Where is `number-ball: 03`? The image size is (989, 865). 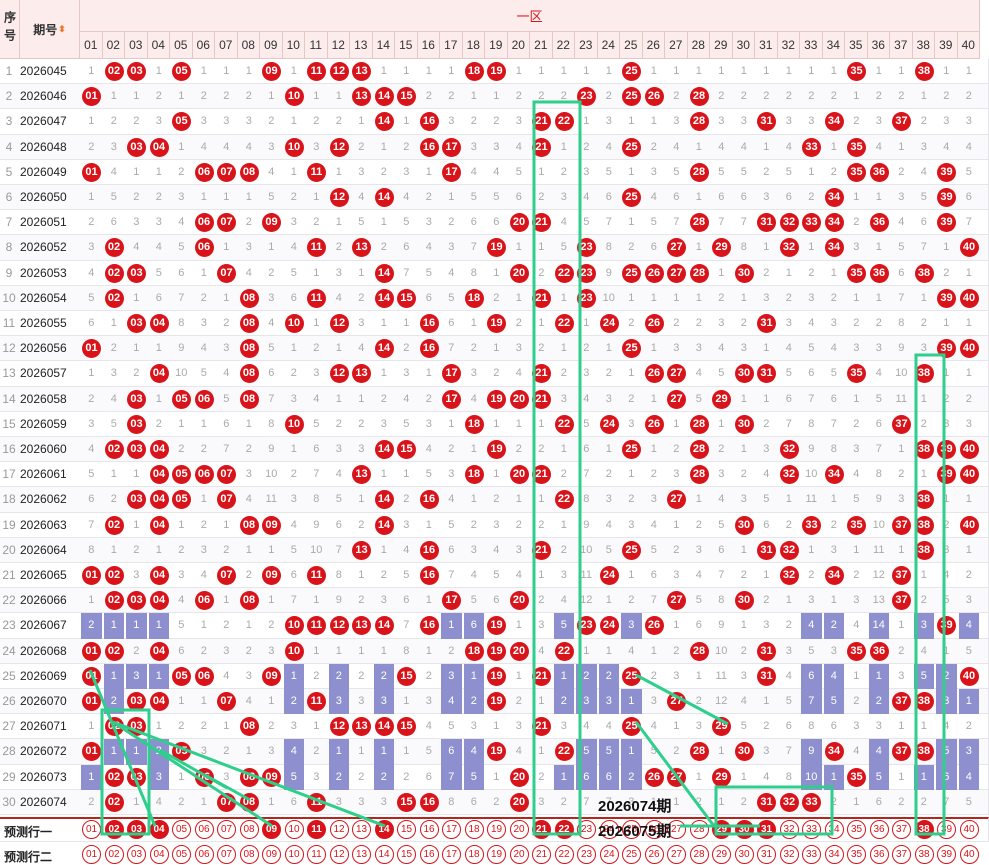 number-ball: 03 is located at coordinates (136, 424).